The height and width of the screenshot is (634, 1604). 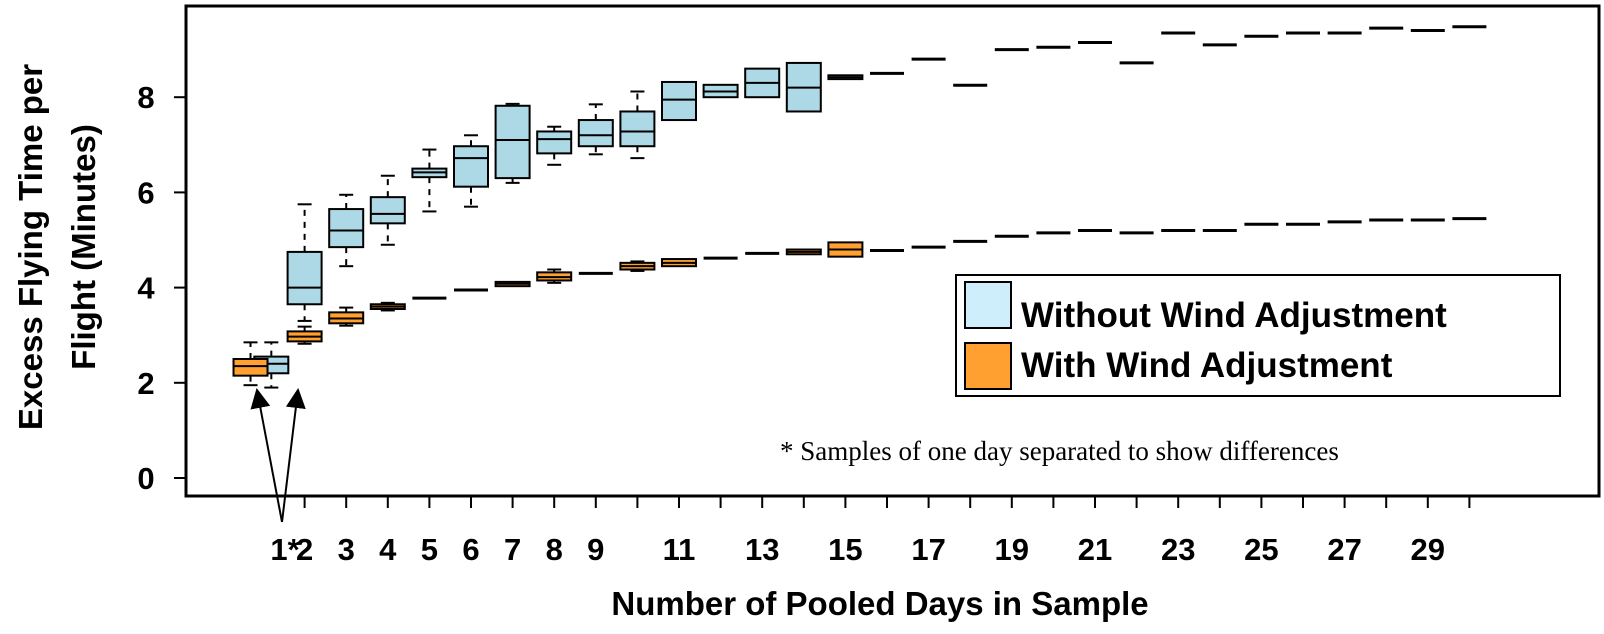 I want to click on x-tick-label: 5, so click(x=429, y=549).